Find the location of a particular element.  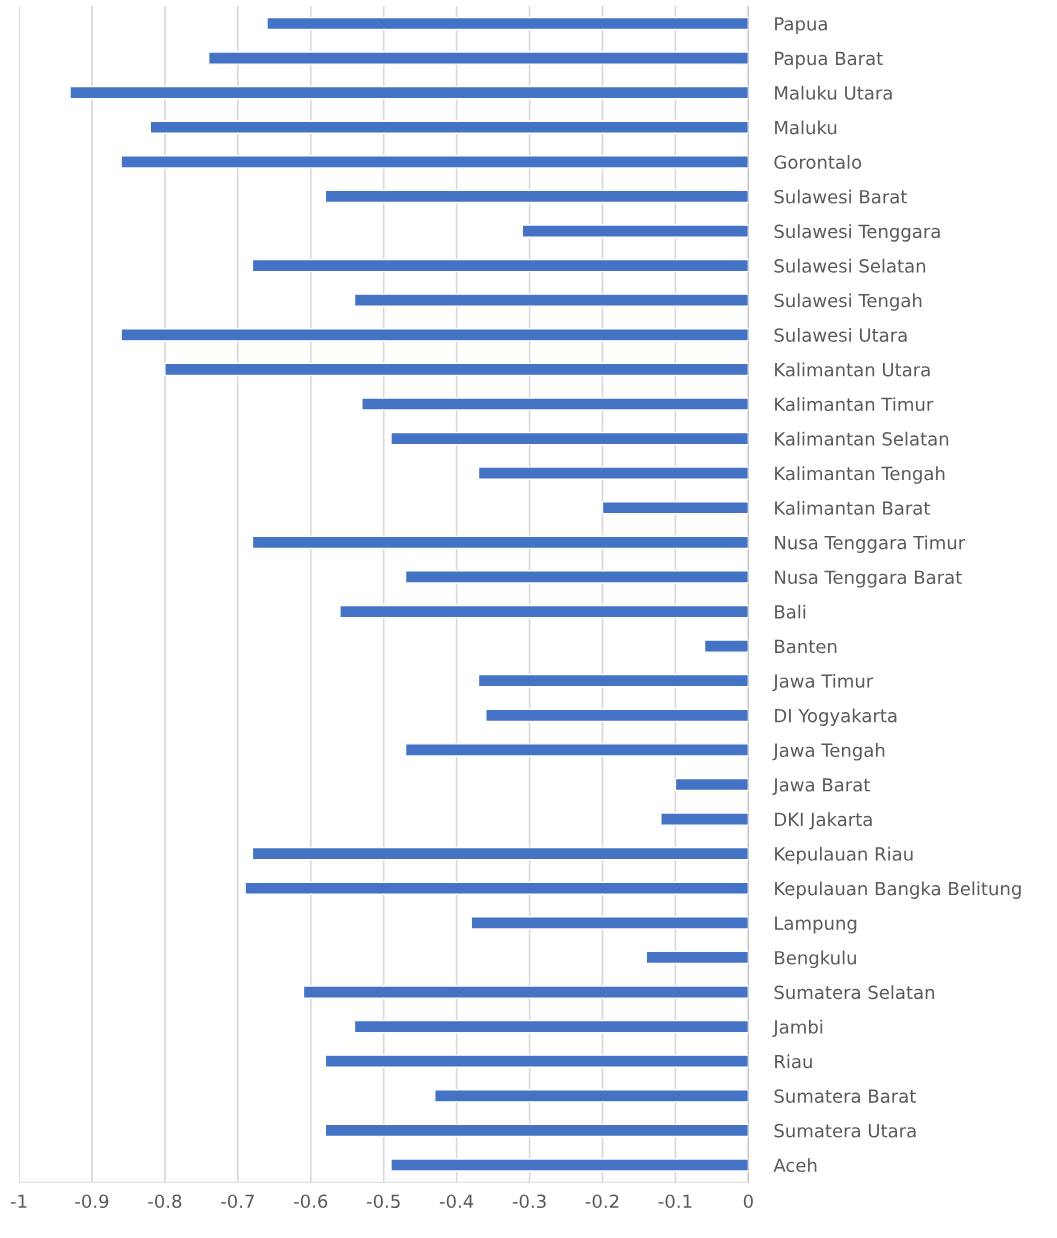

y-tick-label: Kepulauan Riau is located at coordinates (844, 855).